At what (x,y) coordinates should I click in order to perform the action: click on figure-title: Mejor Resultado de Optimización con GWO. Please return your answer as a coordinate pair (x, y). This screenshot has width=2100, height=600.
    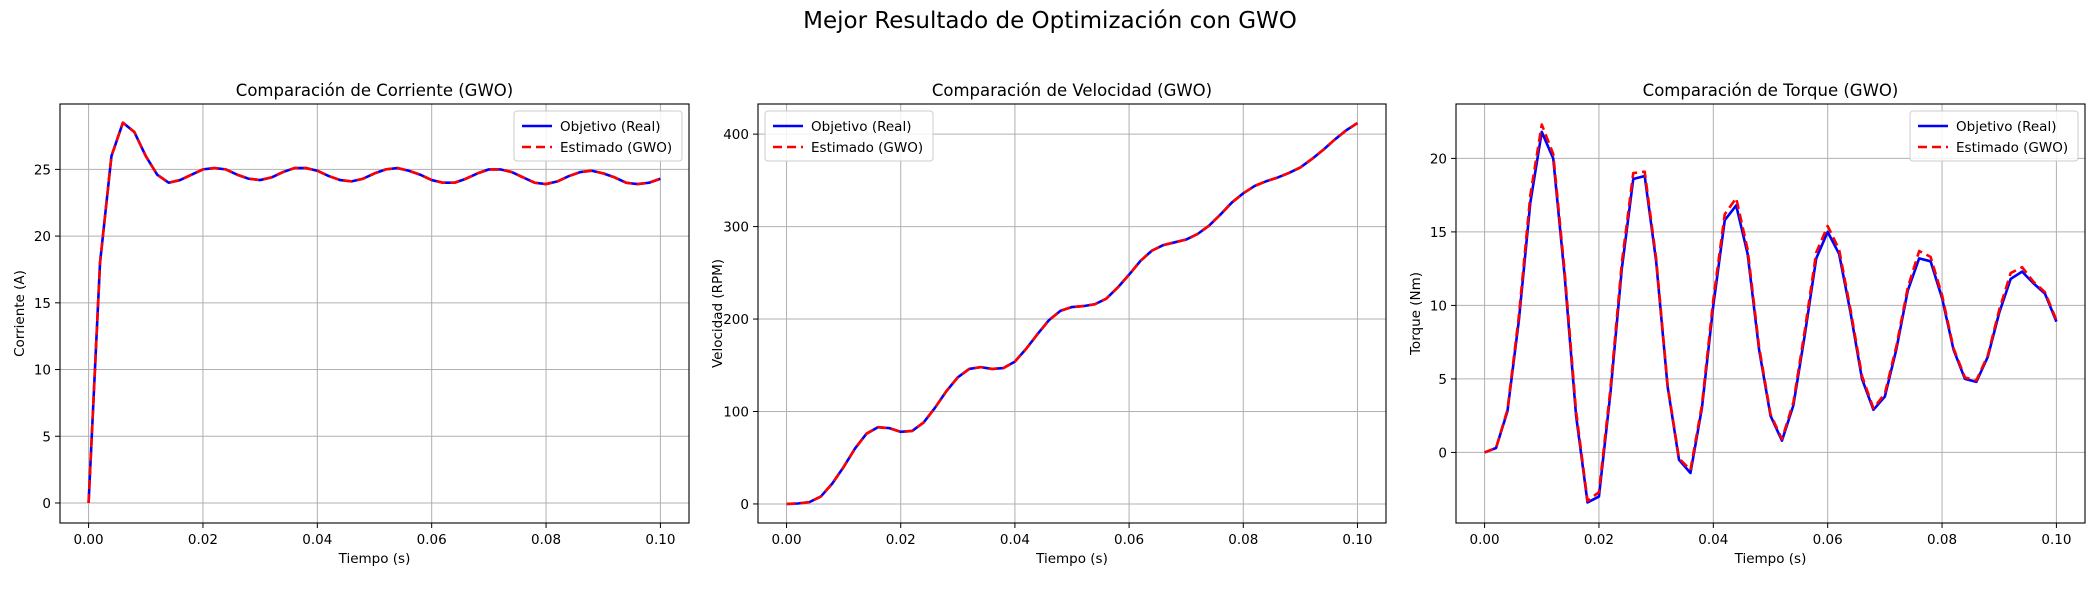
    Looking at the image, I should click on (1050, 21).